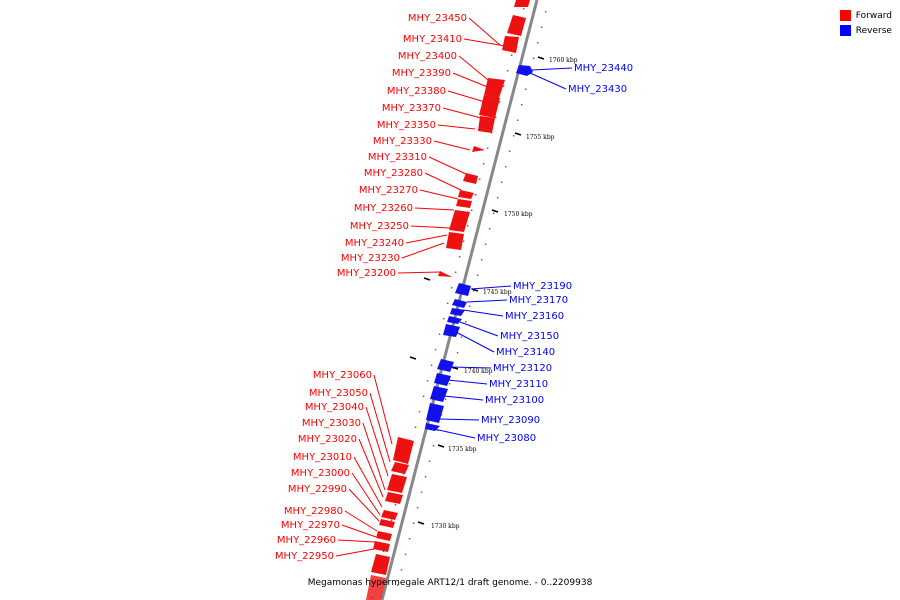 This screenshot has width=900, height=600. Describe the element at coordinates (542, 286) in the screenshot. I see `reverse-gene-label: MHY_23190` at that location.